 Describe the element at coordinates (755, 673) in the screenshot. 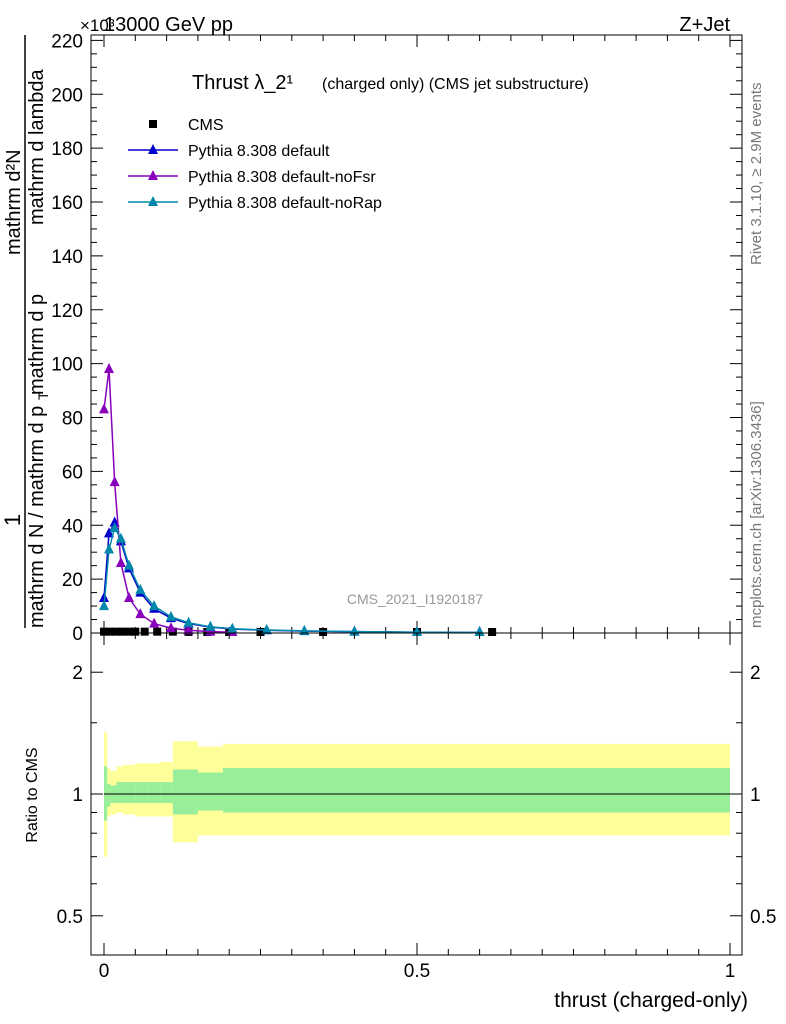

I see `ratio-y-tick-label-right: 2` at that location.